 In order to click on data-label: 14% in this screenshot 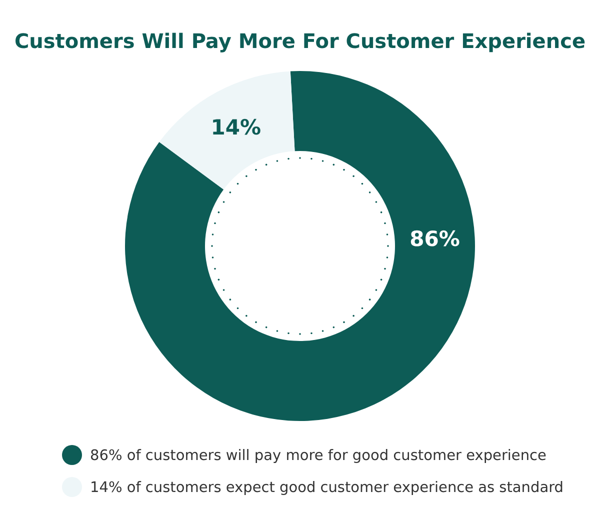, I will do `click(236, 128)`.